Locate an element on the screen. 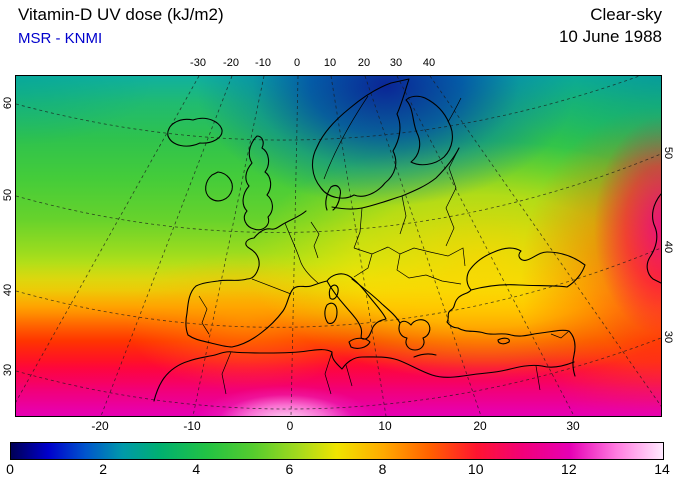 This screenshot has height=480, width=678. lon-label-bottom: 30 is located at coordinates (573, 426).